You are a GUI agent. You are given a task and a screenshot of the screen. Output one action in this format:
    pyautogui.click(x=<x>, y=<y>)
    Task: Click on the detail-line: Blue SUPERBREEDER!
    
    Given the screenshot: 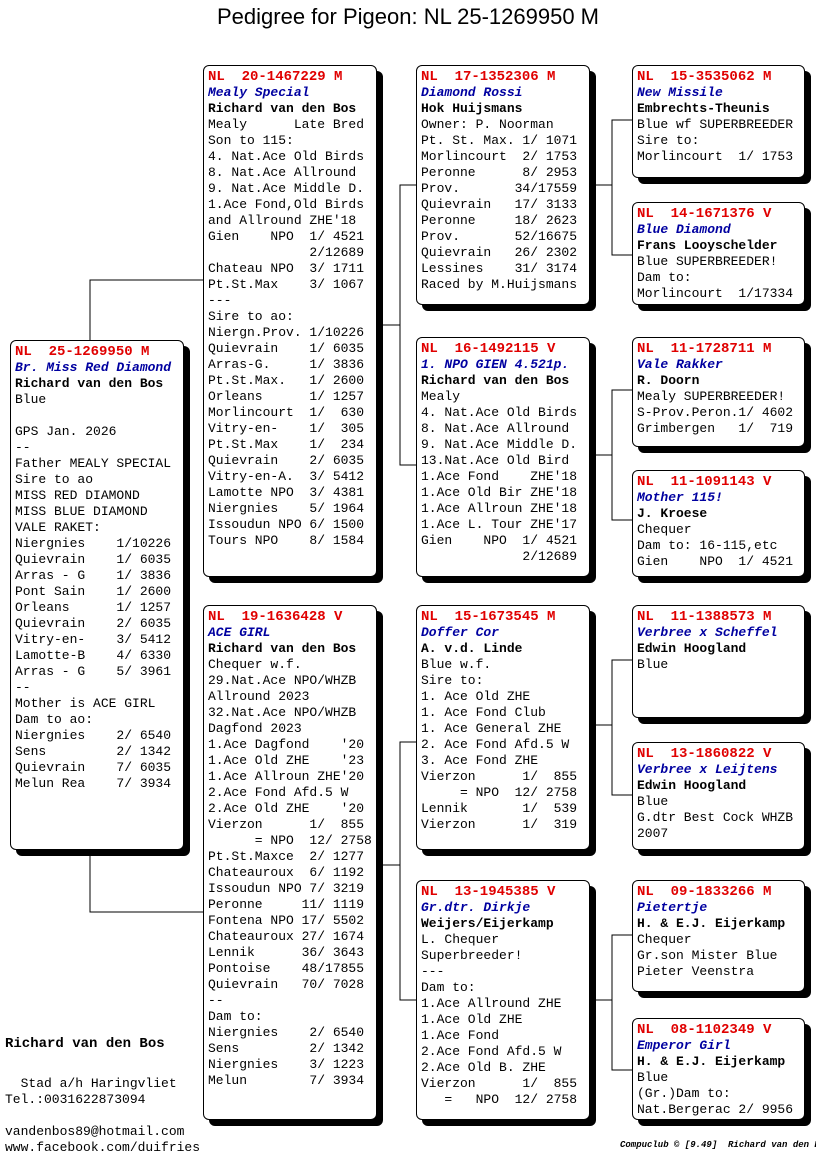 What is the action you would take?
    pyautogui.click(x=707, y=261)
    